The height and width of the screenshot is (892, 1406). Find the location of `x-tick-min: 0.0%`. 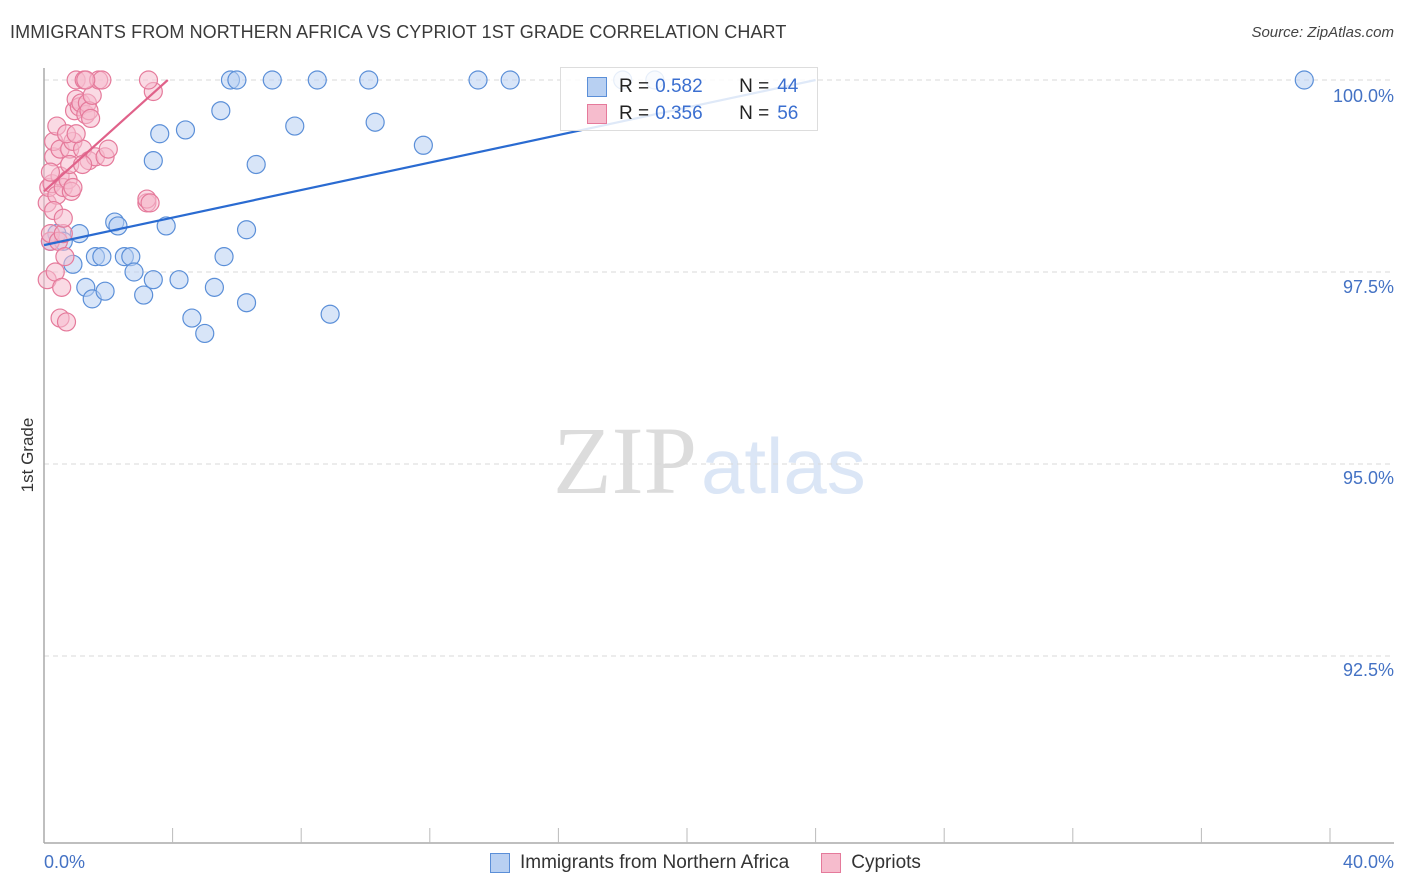

x-tick-min: 0.0% is located at coordinates (65, 862).